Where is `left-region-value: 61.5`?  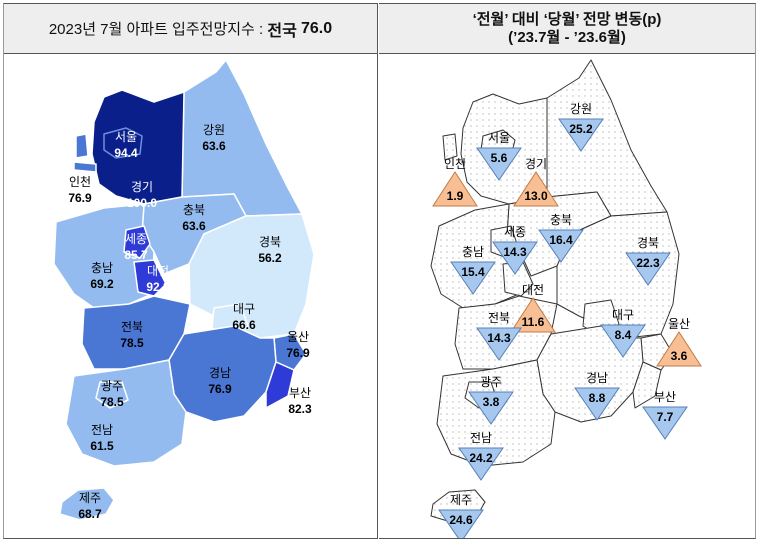
left-region-value: 61.5 is located at coordinates (102, 446).